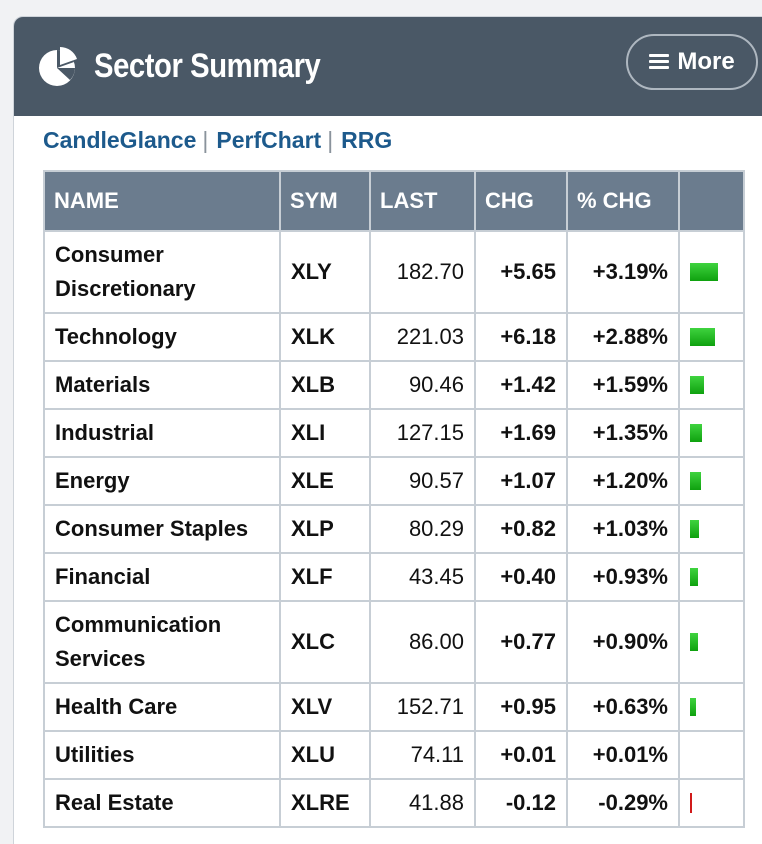 This screenshot has height=844, width=762. What do you see at coordinates (325, 642) in the screenshot?
I see `sector-symbol: XLC` at bounding box center [325, 642].